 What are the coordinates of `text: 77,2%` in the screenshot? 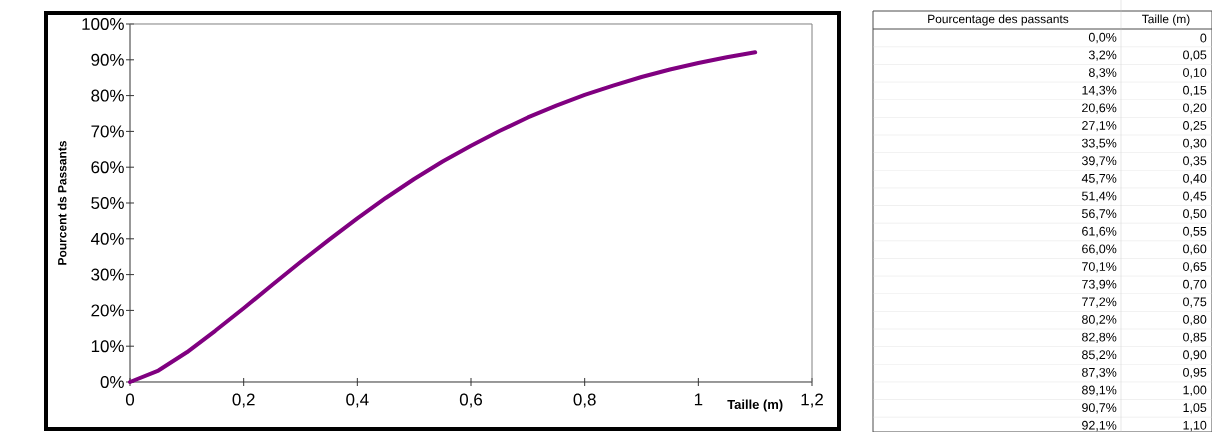 It's located at (1099, 302).